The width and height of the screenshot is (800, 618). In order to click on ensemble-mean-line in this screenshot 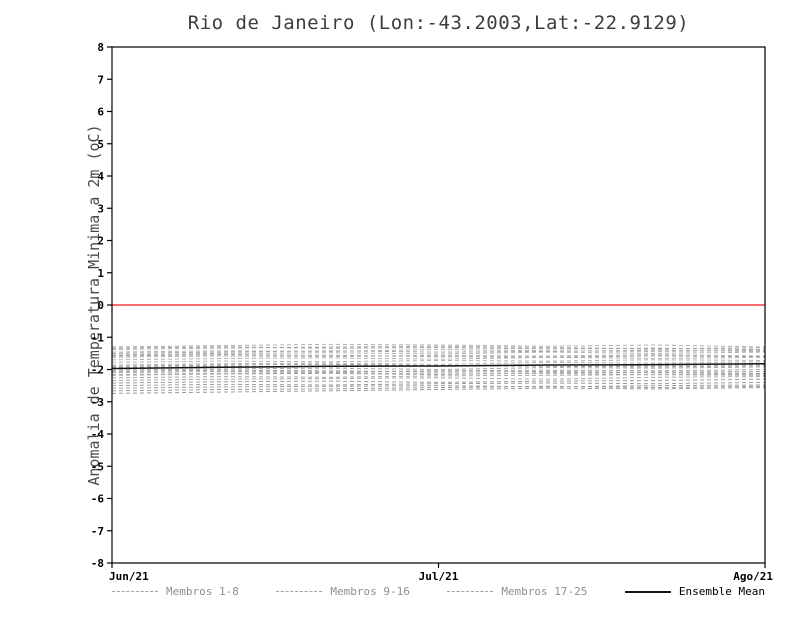, I will do `click(438, 366)`.